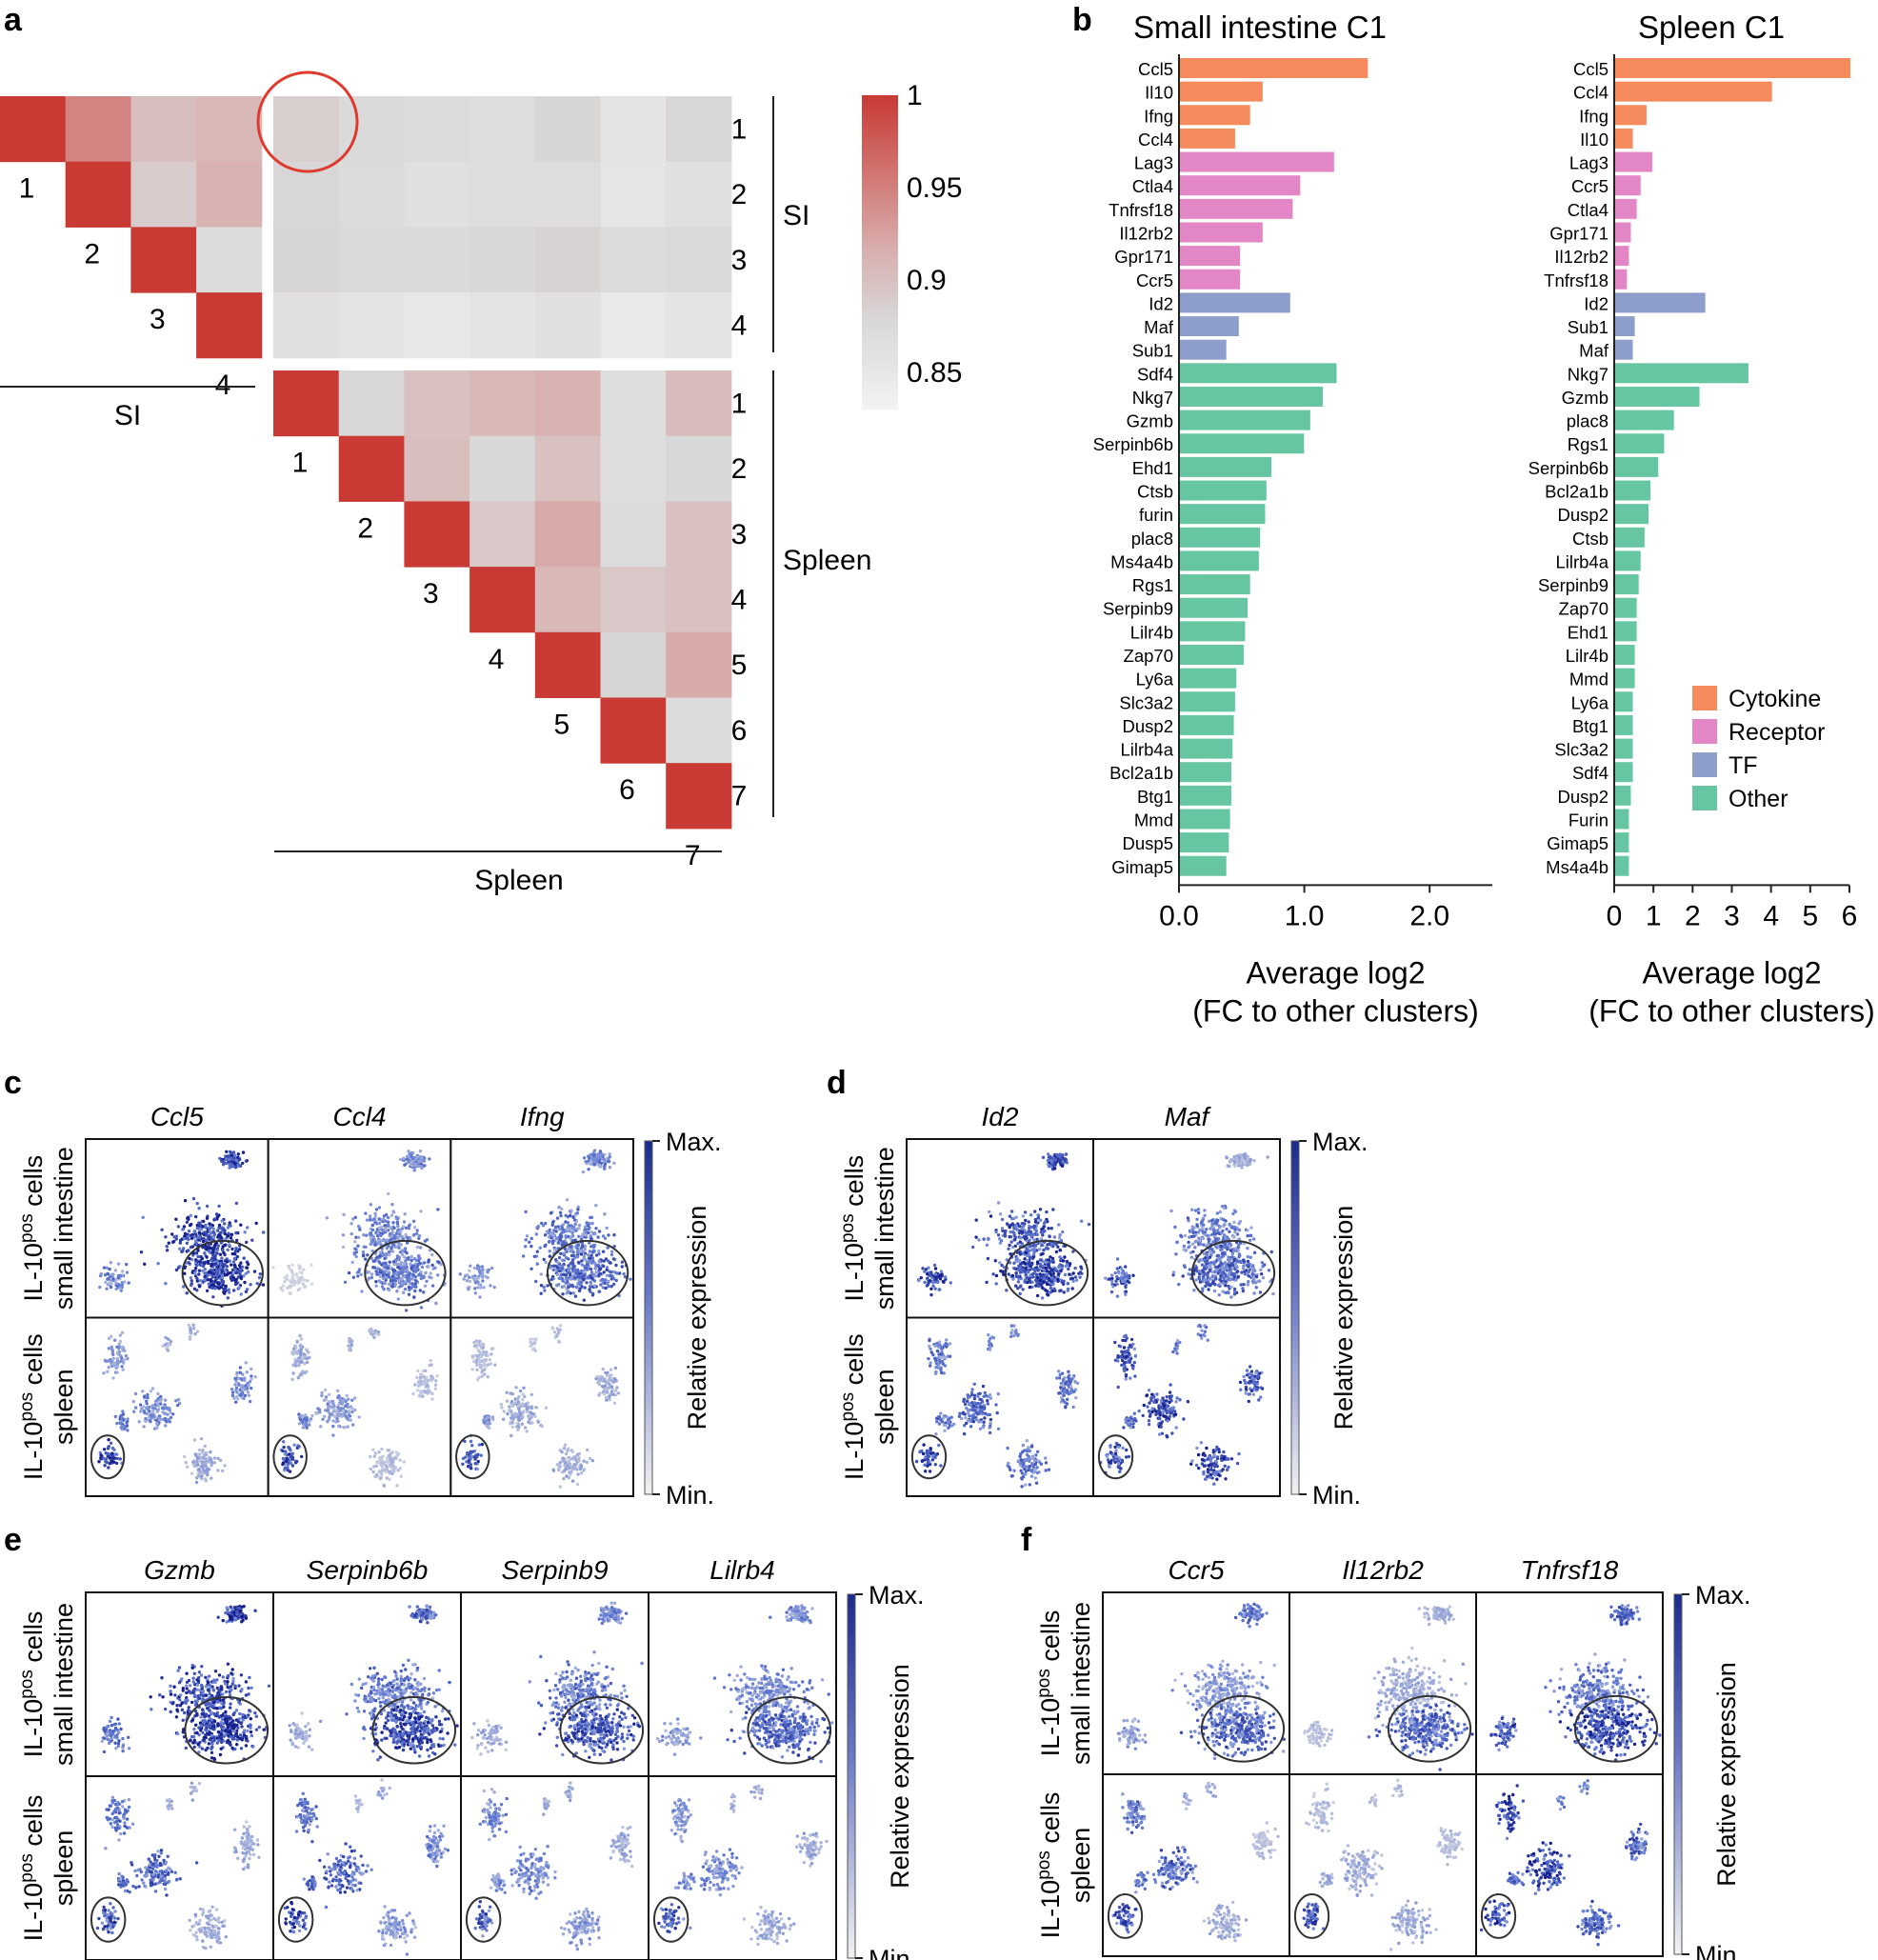  Describe the element at coordinates (518, 880) in the screenshot. I see `spleen-bottom-label: Spleen` at that location.